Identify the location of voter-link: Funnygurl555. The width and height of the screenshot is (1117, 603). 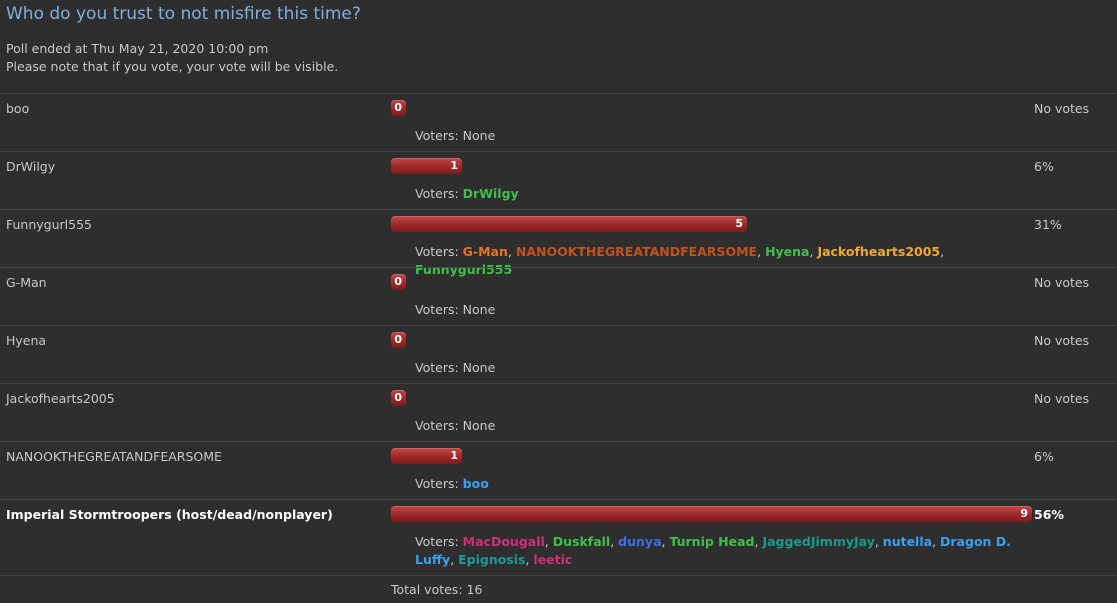
(464, 269).